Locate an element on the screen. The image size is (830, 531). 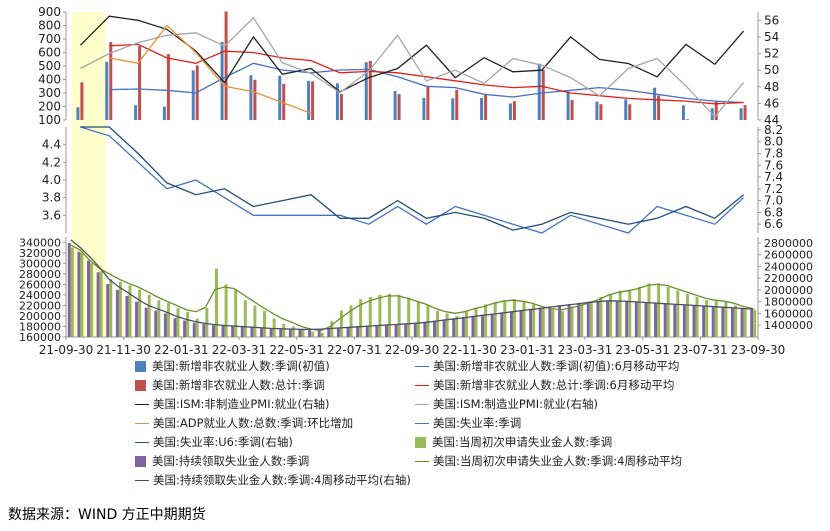
x-tick-label: 23-09-30 is located at coordinates (758, 350).